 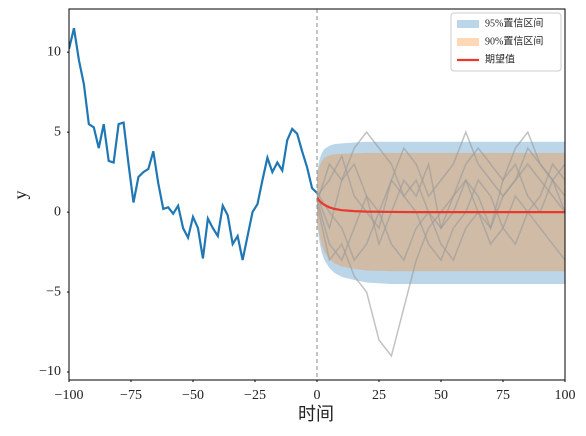 What do you see at coordinates (317, 395) in the screenshot?
I see `x-tick-label: 0` at bounding box center [317, 395].